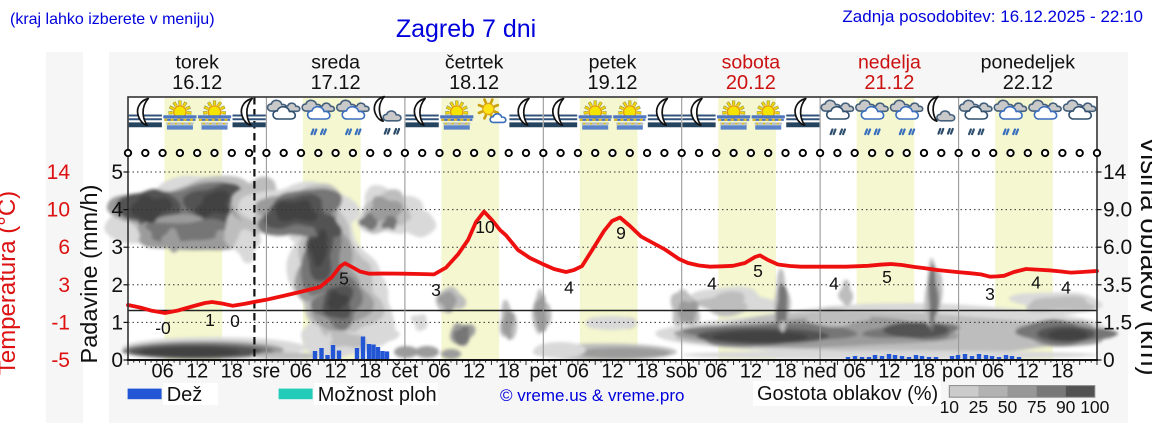  Describe the element at coordinates (889, 63) in the screenshot. I see `svg-text: nedelja` at that location.